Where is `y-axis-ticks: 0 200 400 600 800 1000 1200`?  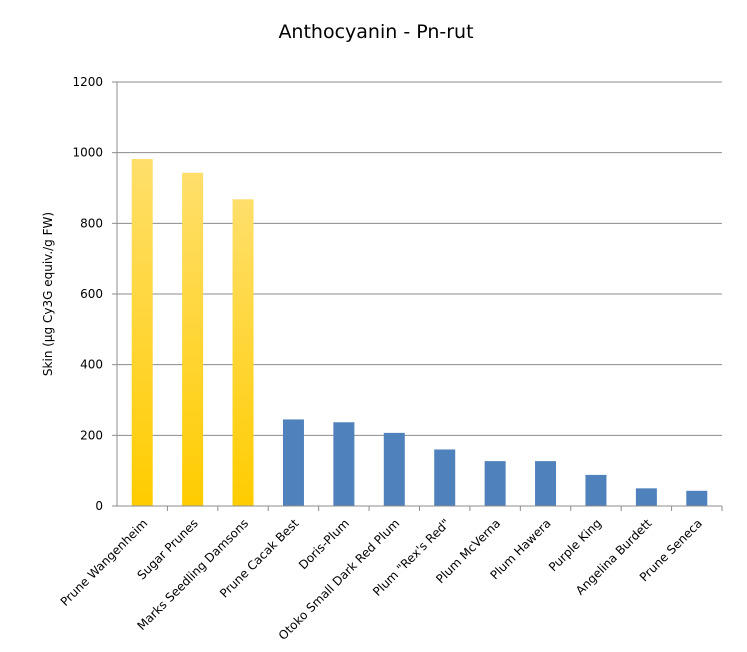
y-axis-ticks: 0 200 400 600 800 1000 1200 is located at coordinates (94, 294).